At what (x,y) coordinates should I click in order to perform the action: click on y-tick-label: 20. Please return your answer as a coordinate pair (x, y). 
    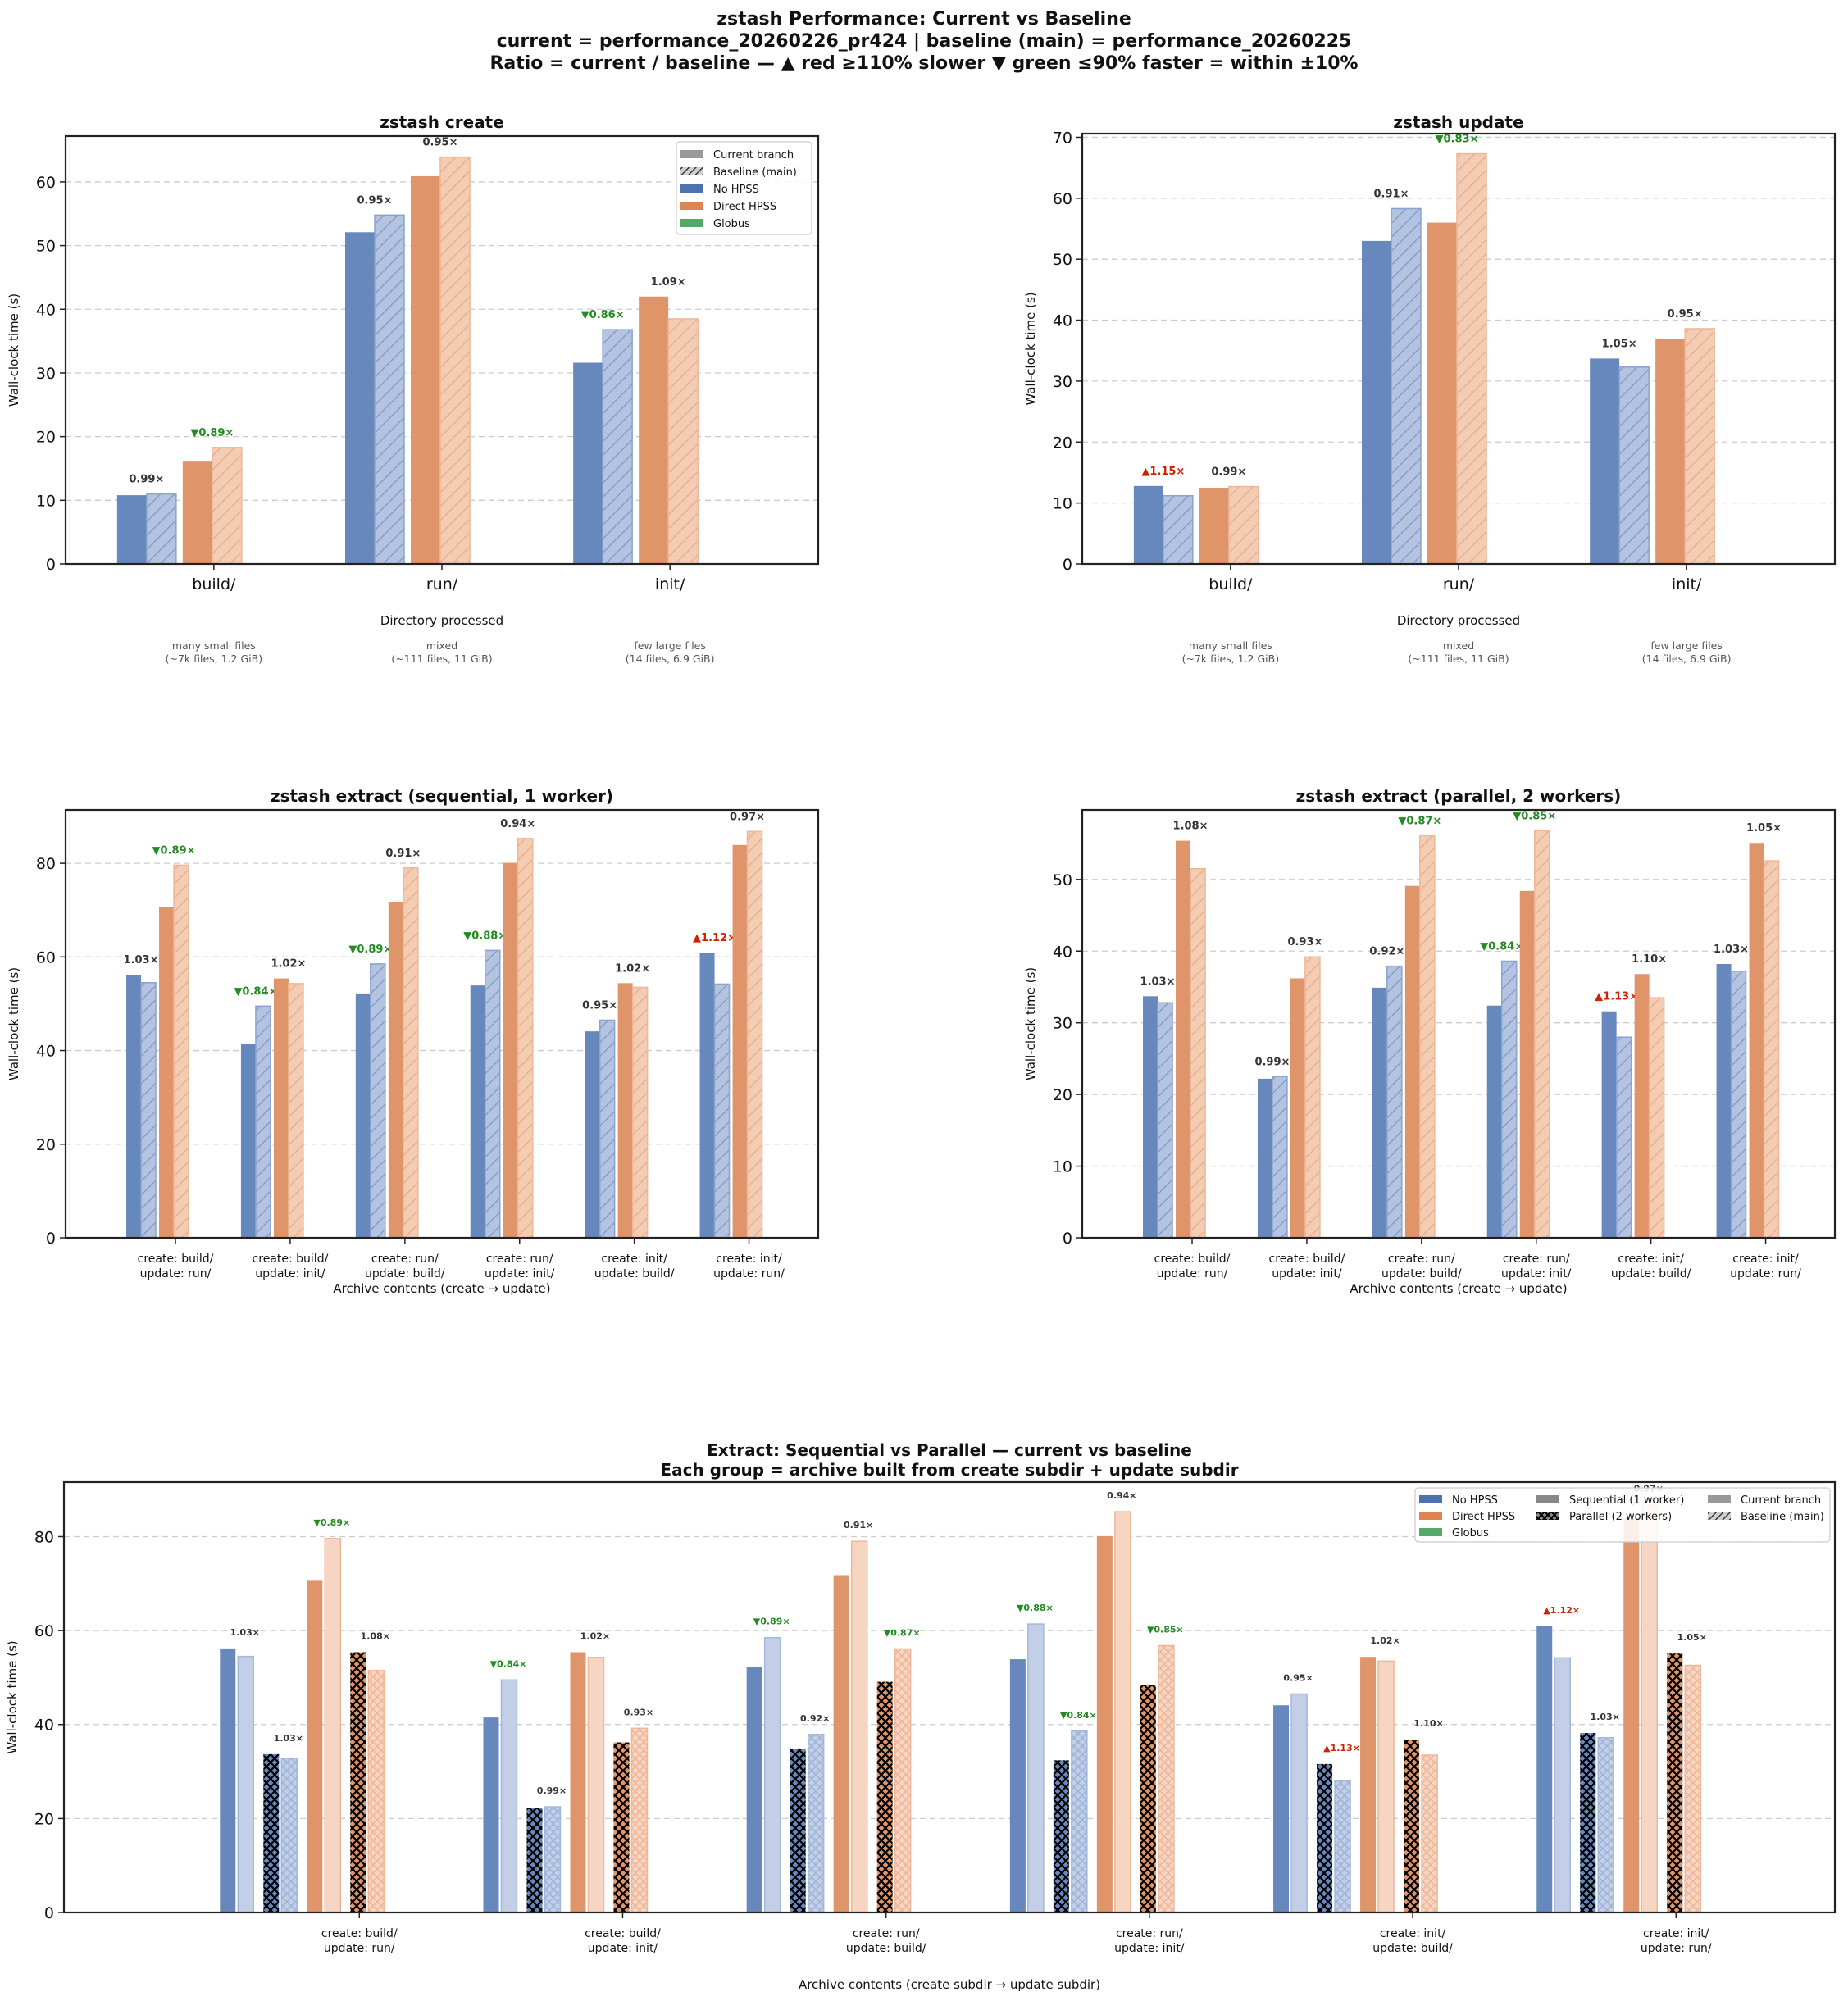
    Looking at the image, I should click on (46, 438).